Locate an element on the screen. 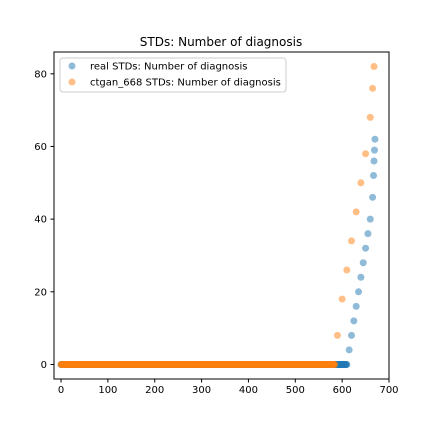  x-tick-label: 400 is located at coordinates (248, 390).